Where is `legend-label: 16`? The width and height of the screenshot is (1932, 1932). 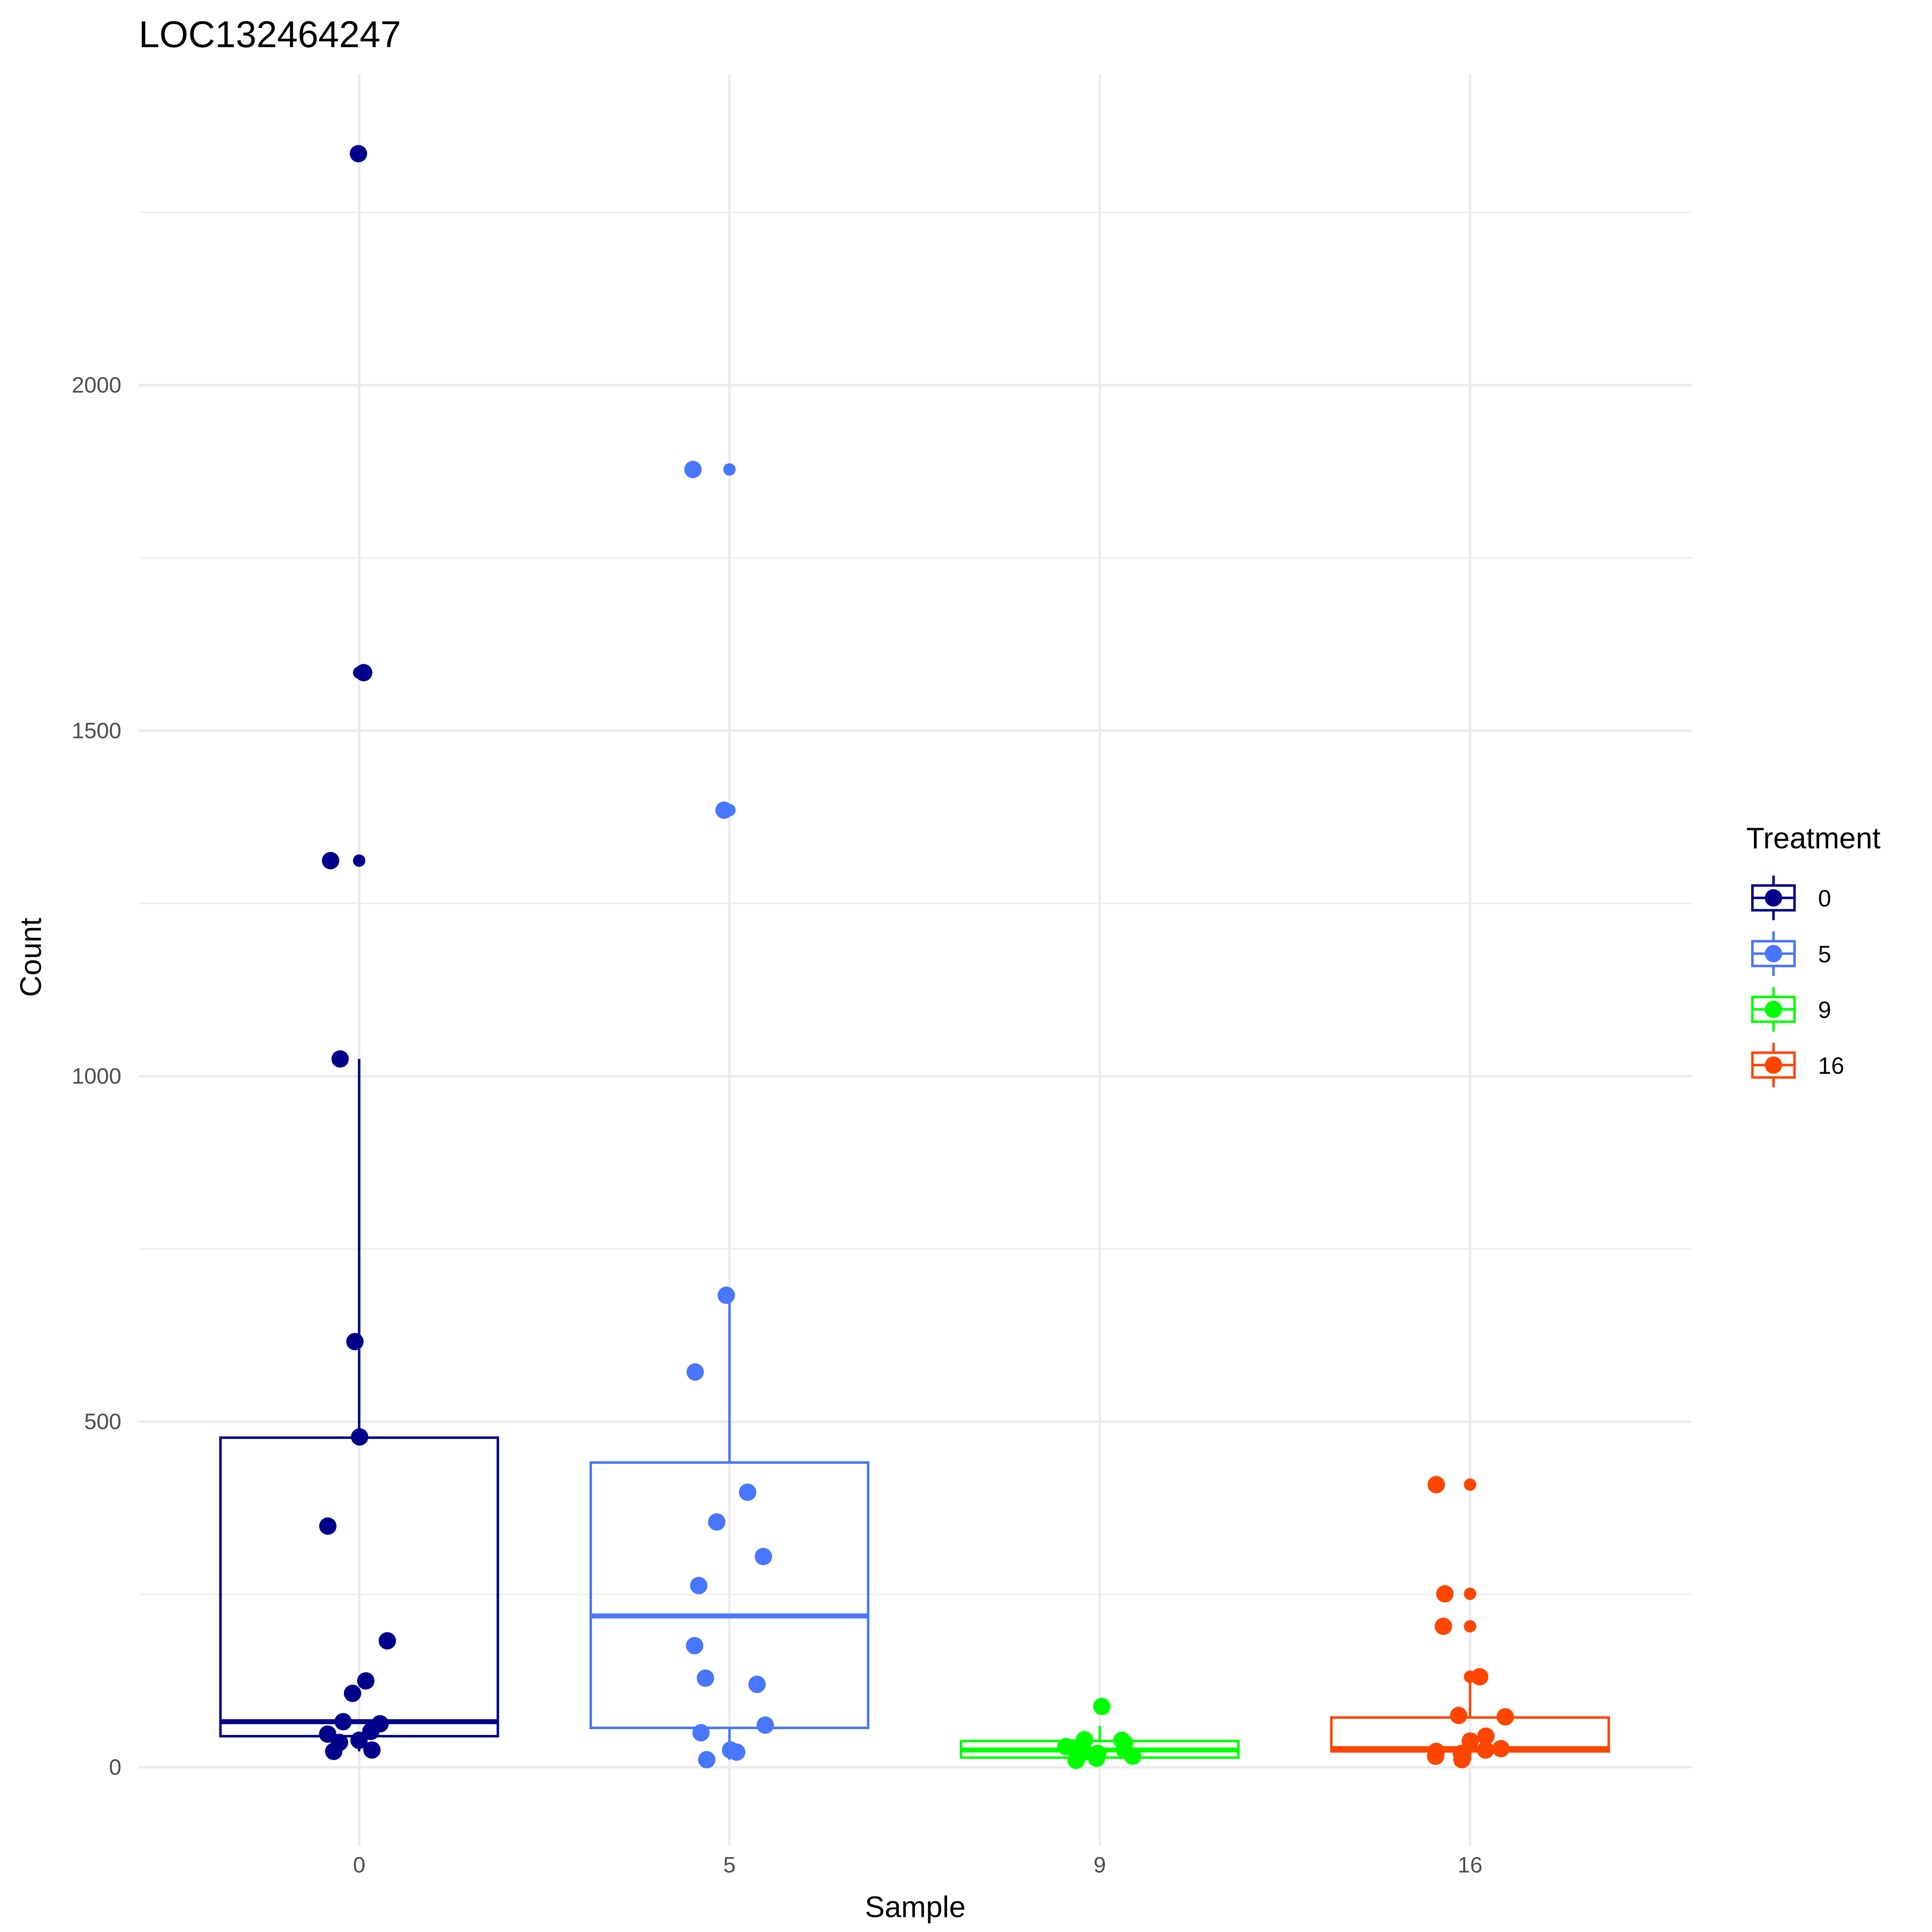
legend-label: 16 is located at coordinates (1831, 1066).